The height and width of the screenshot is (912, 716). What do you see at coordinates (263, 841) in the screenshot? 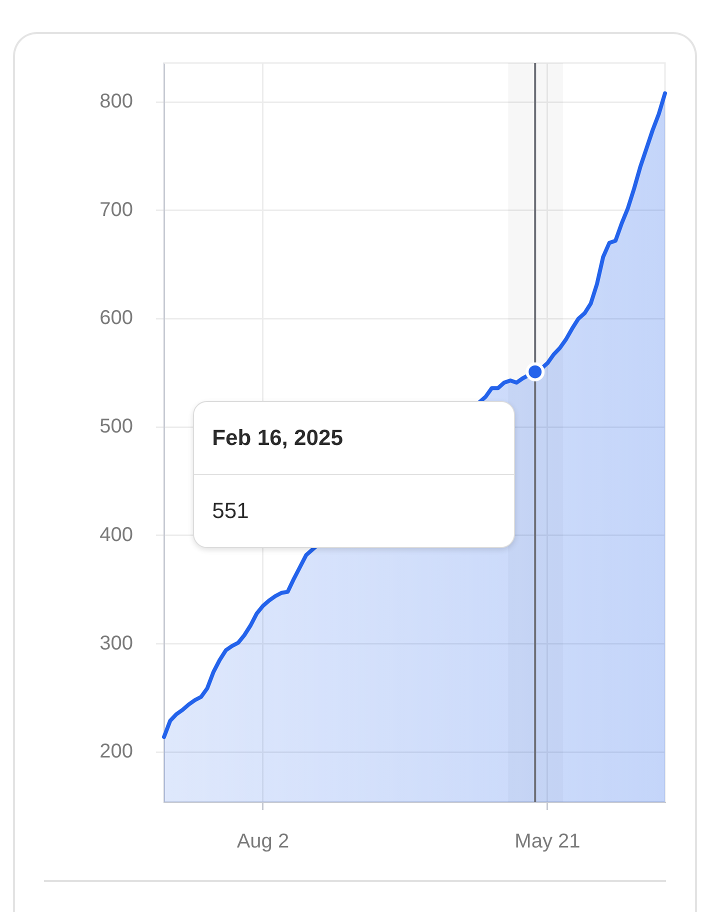
I see `x-tick-label: Aug 2` at bounding box center [263, 841].